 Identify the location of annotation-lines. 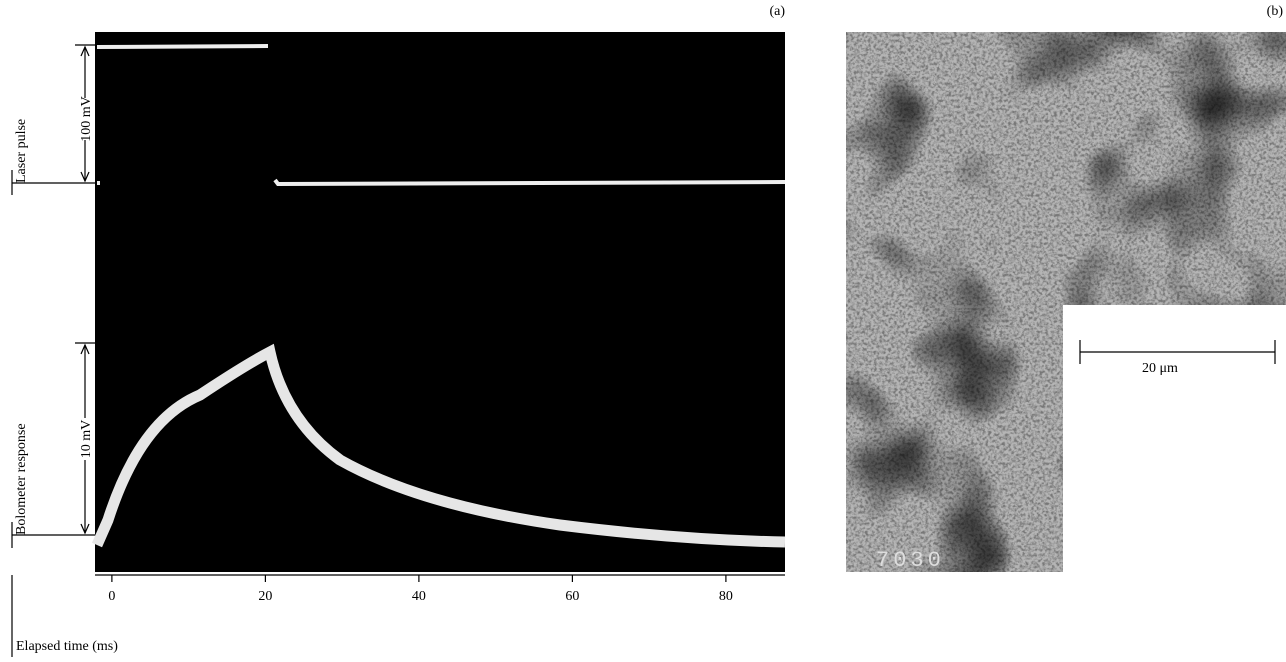
(53, 350).